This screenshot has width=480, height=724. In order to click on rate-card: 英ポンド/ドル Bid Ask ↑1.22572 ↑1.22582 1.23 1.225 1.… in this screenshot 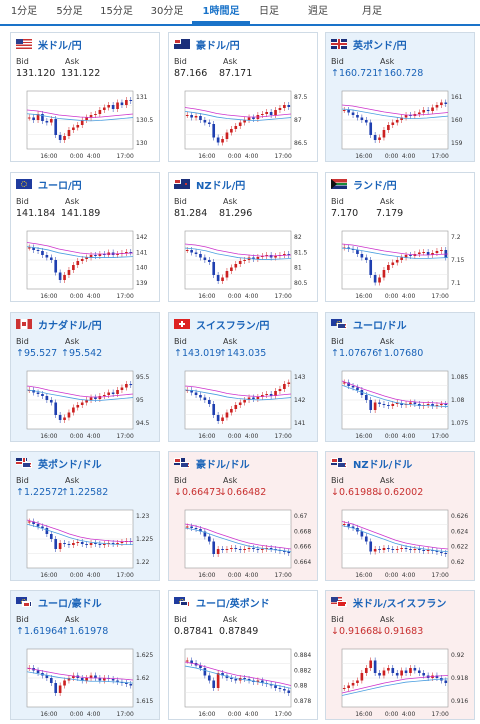, I will do `click(85, 516)`.